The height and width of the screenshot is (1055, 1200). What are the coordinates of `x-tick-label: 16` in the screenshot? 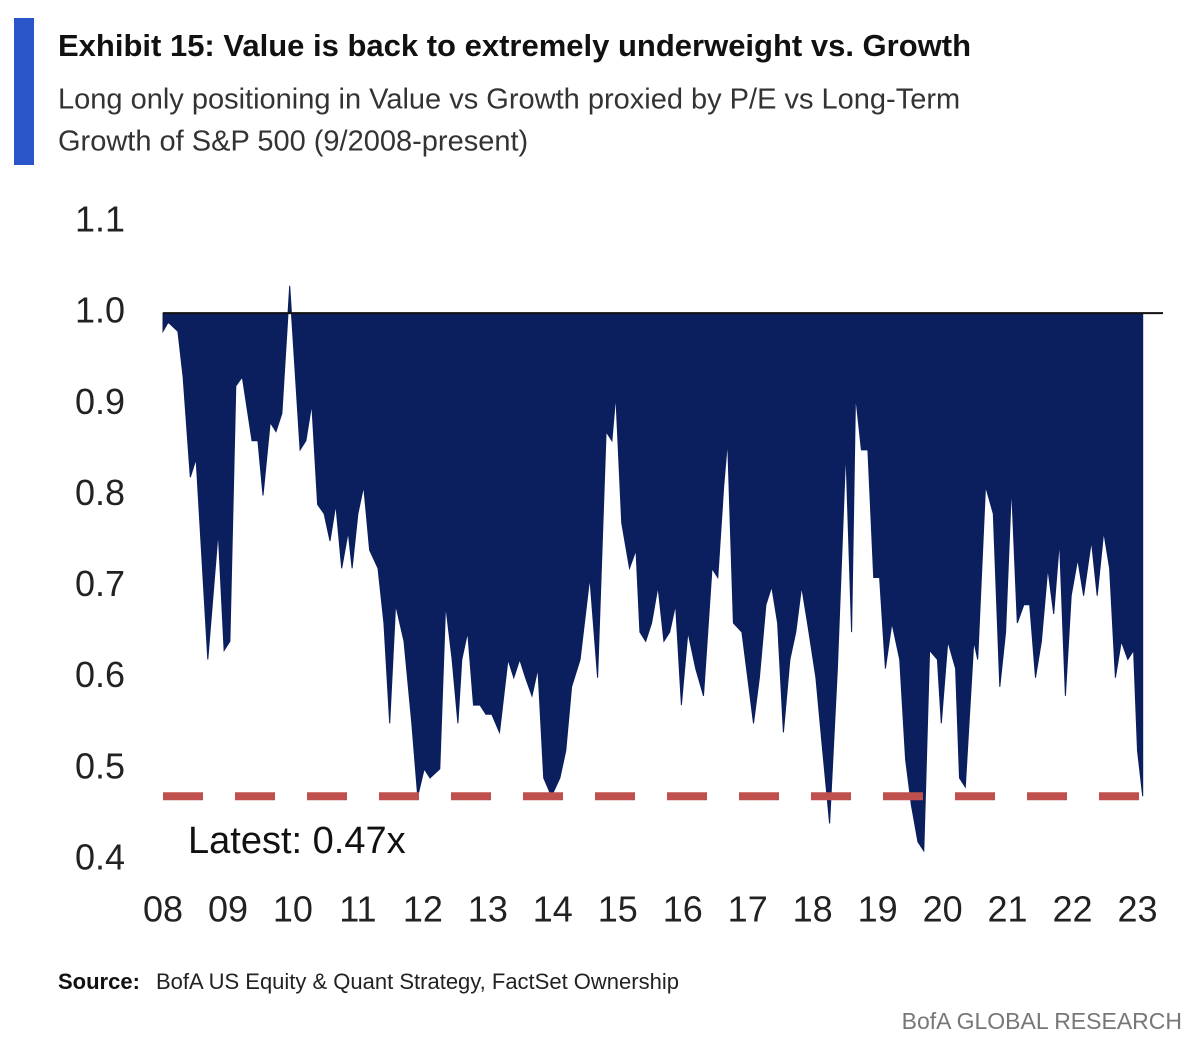 It's located at (683, 909).